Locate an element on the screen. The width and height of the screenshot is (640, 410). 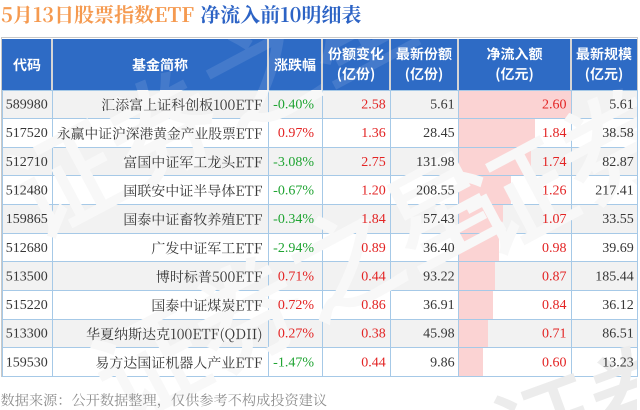
svg-text: 1.26 is located at coordinates (554, 191).